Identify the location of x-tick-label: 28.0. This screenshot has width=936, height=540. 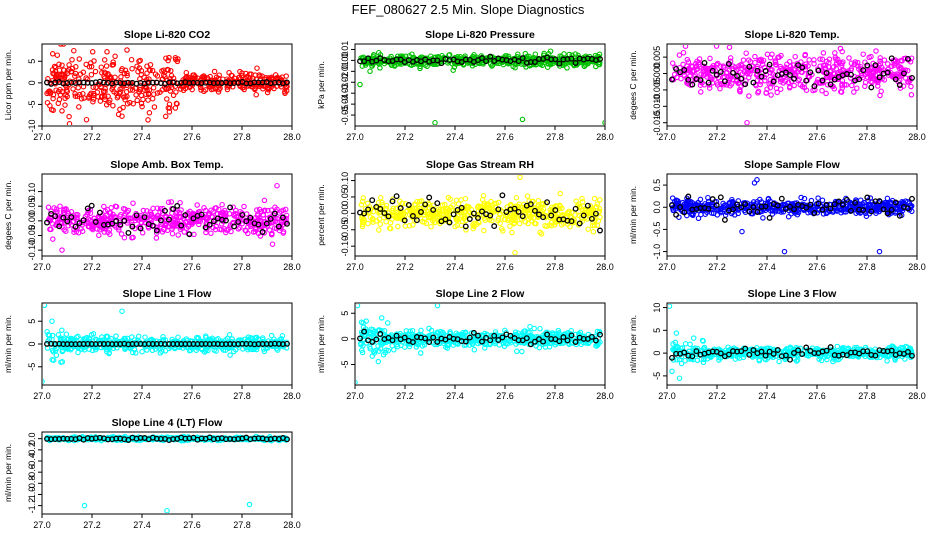
(292, 137).